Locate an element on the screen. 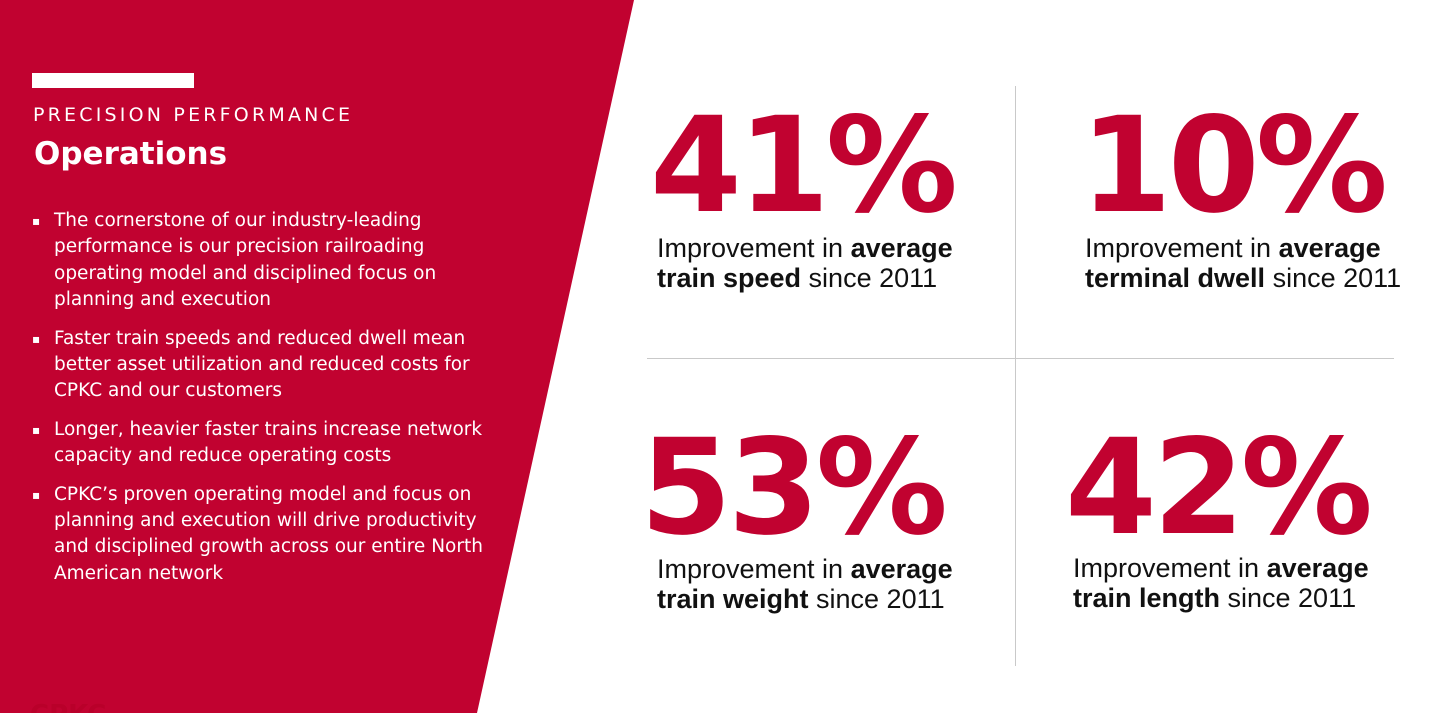 The width and height of the screenshot is (1452, 713). caption-metric: train weight is located at coordinates (733, 599).